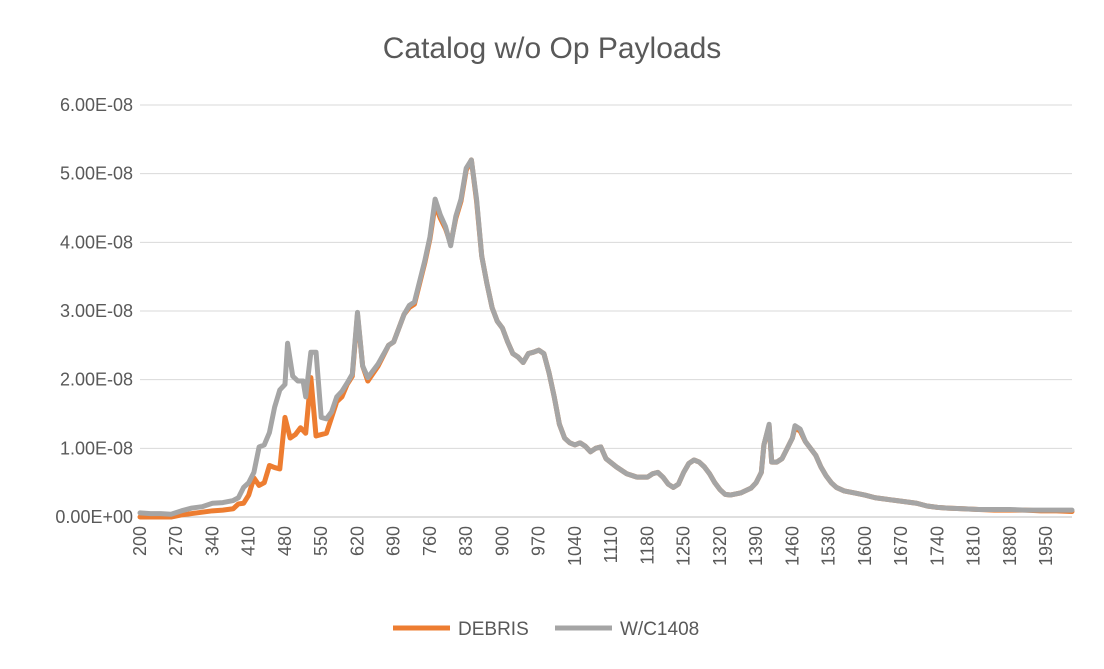  What do you see at coordinates (659, 629) in the screenshot?
I see `legend-label-wc1408: W/C1408` at bounding box center [659, 629].